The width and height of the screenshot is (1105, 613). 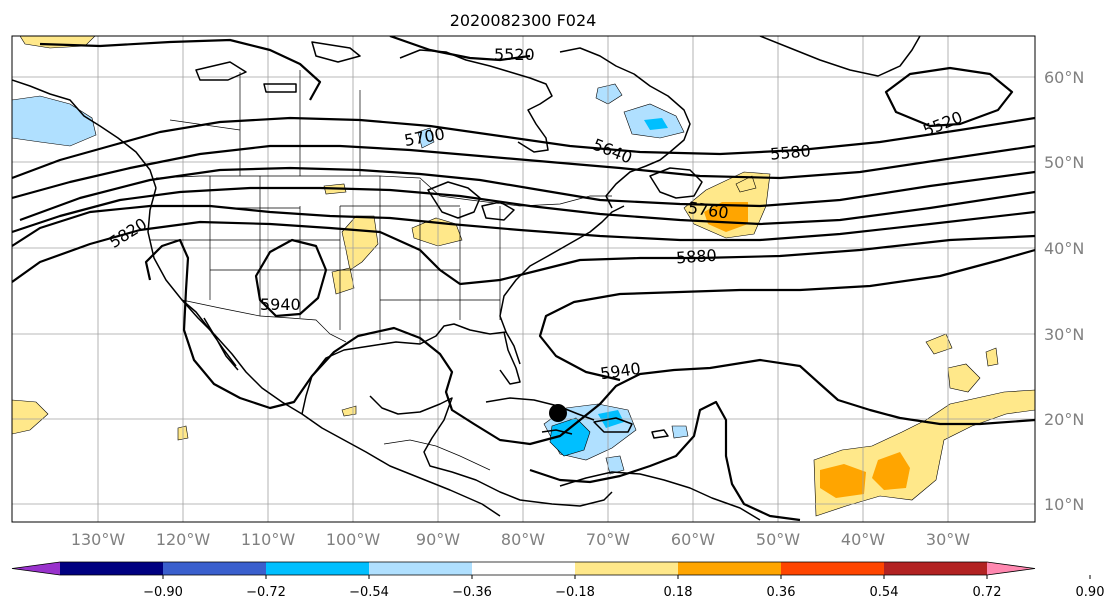 I want to click on lon-label: 100°W, so click(x=353, y=539).